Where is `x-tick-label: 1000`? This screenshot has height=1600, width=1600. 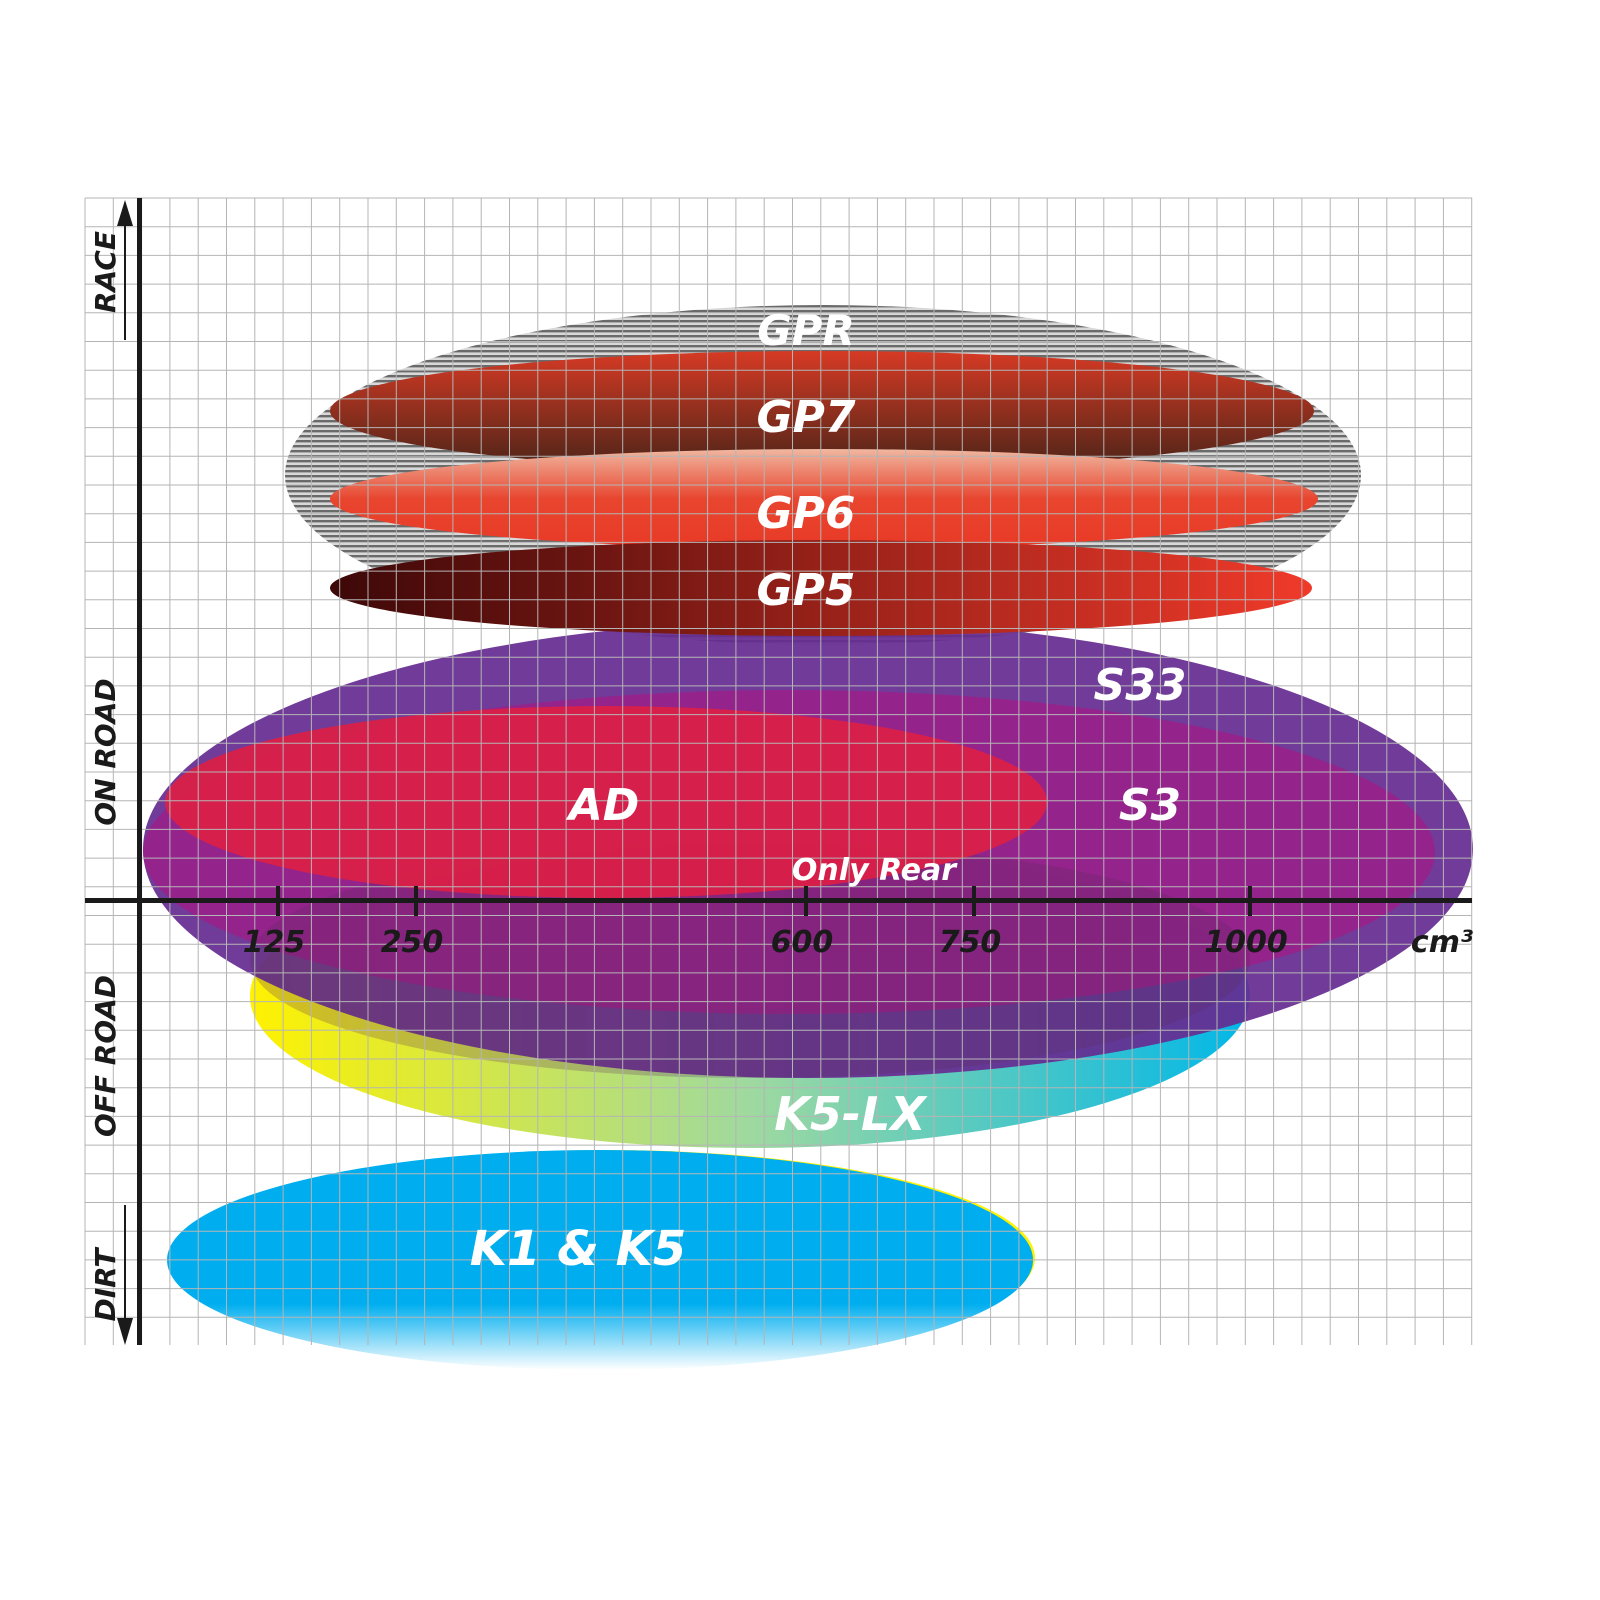 x-tick-label: 1000 is located at coordinates (1246, 942).